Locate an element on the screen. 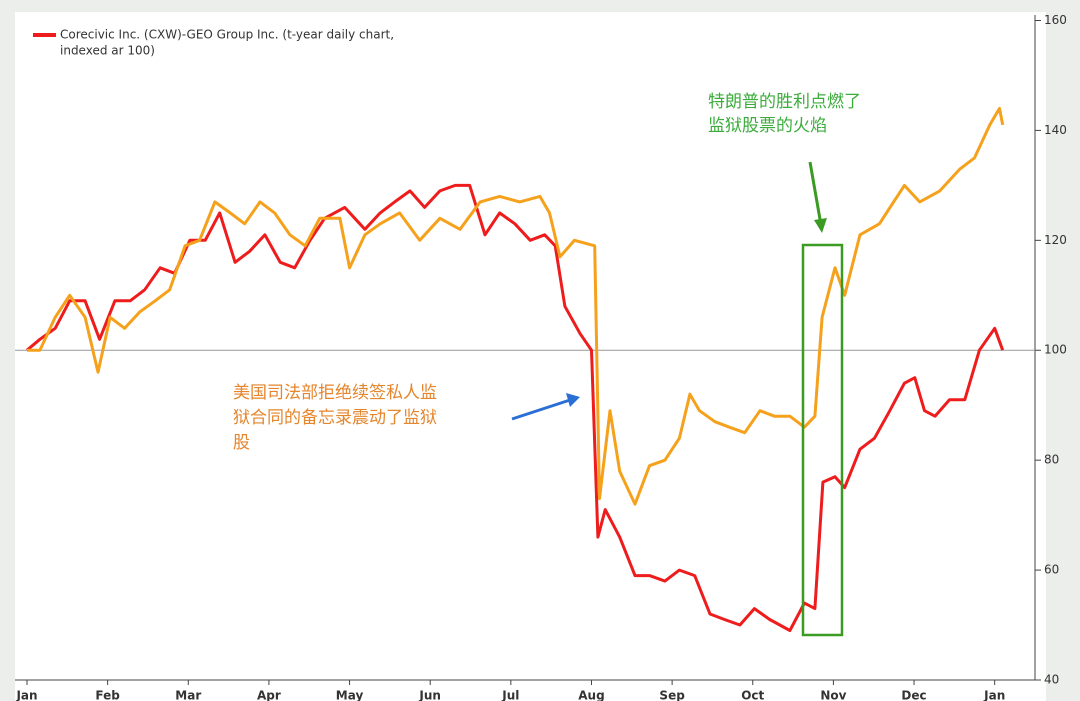 The width and height of the screenshot is (1080, 701). y-tick-label: 100 is located at coordinates (1055, 350).